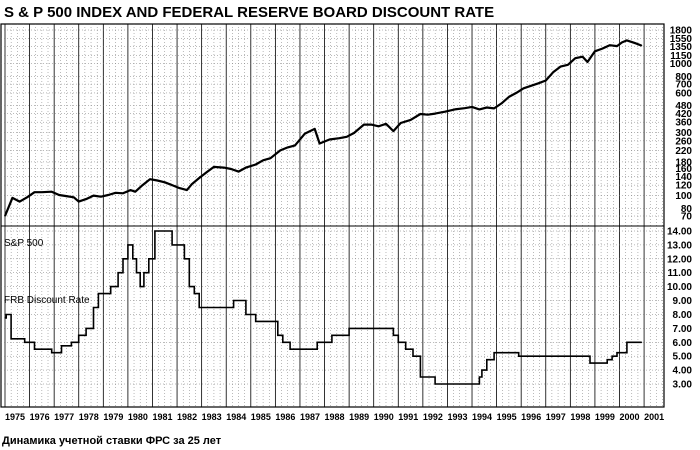 This screenshot has width=700, height=450. Describe the element at coordinates (310, 417) in the screenshot. I see `x-tick-label: 1987` at that location.